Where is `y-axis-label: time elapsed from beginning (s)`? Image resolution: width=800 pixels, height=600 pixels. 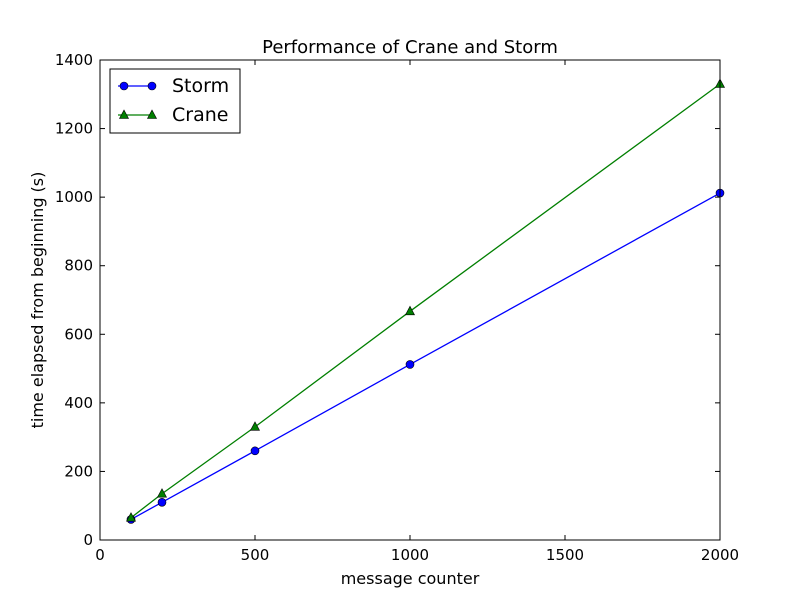
y-axis-label: time elapsed from beginning (s) is located at coordinates (37, 300).